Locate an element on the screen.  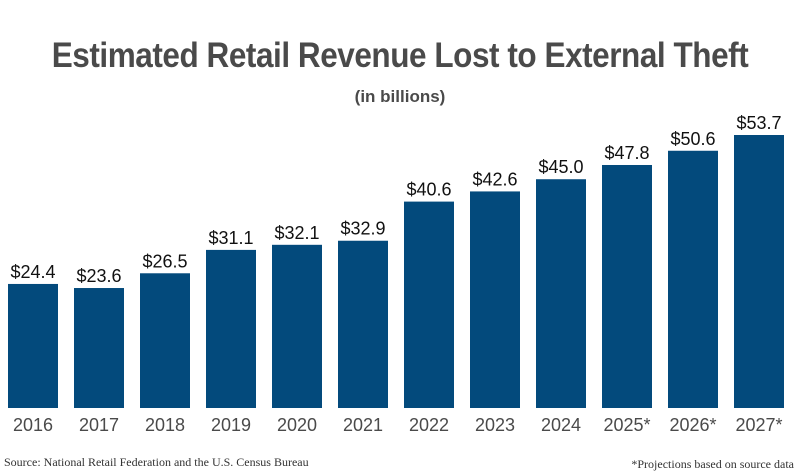
value-label: $32.1 is located at coordinates (296, 233).